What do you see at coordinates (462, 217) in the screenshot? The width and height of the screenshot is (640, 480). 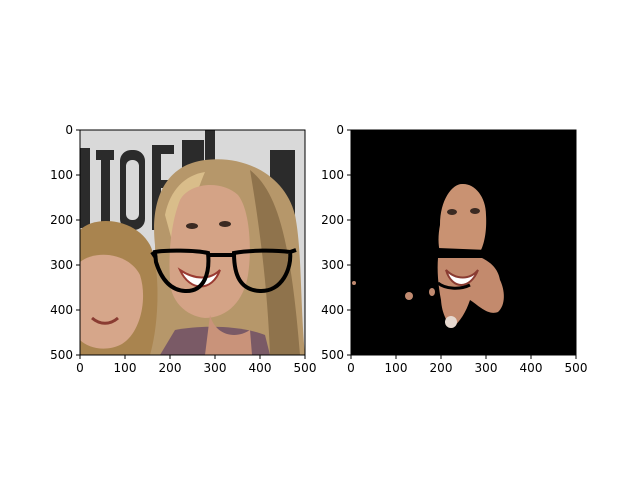 I see `mask-face-region` at bounding box center [462, 217].